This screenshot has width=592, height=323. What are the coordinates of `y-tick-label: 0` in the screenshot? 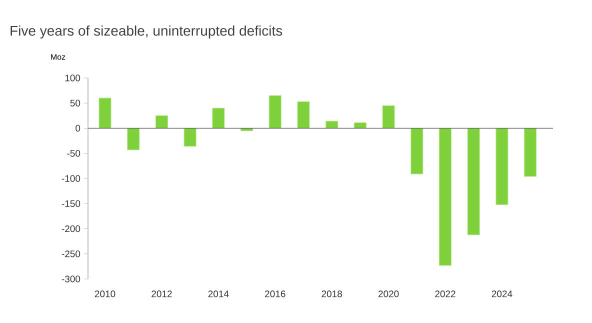 It's located at (78, 128).